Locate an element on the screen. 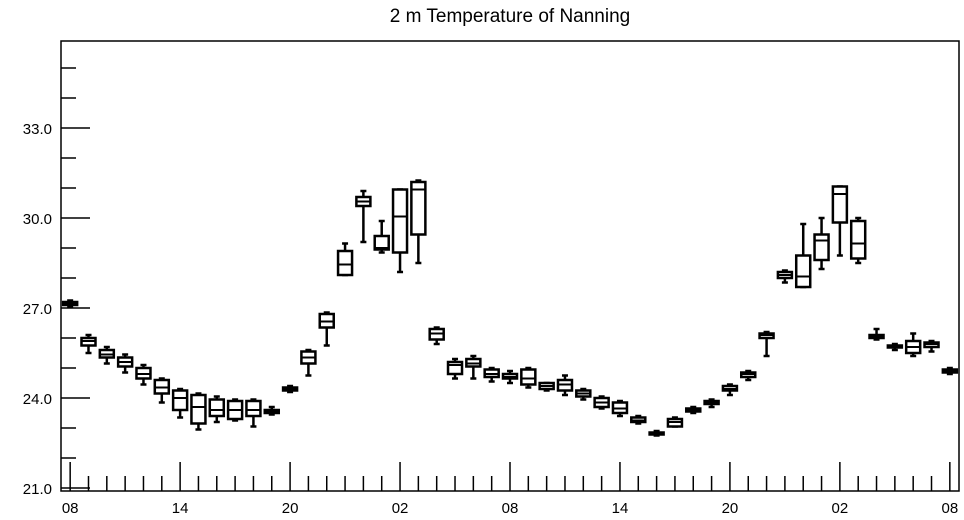  y-tick-label: 24.0 is located at coordinates (37, 399).